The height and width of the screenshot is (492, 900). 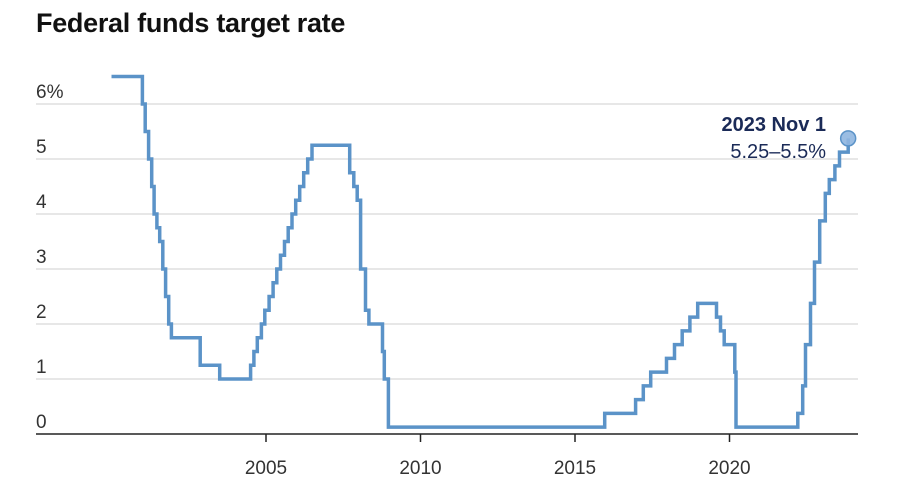 What do you see at coordinates (498, 456) in the screenshot?
I see `x-axis-ticks: 2005 2010 2015 2020` at bounding box center [498, 456].